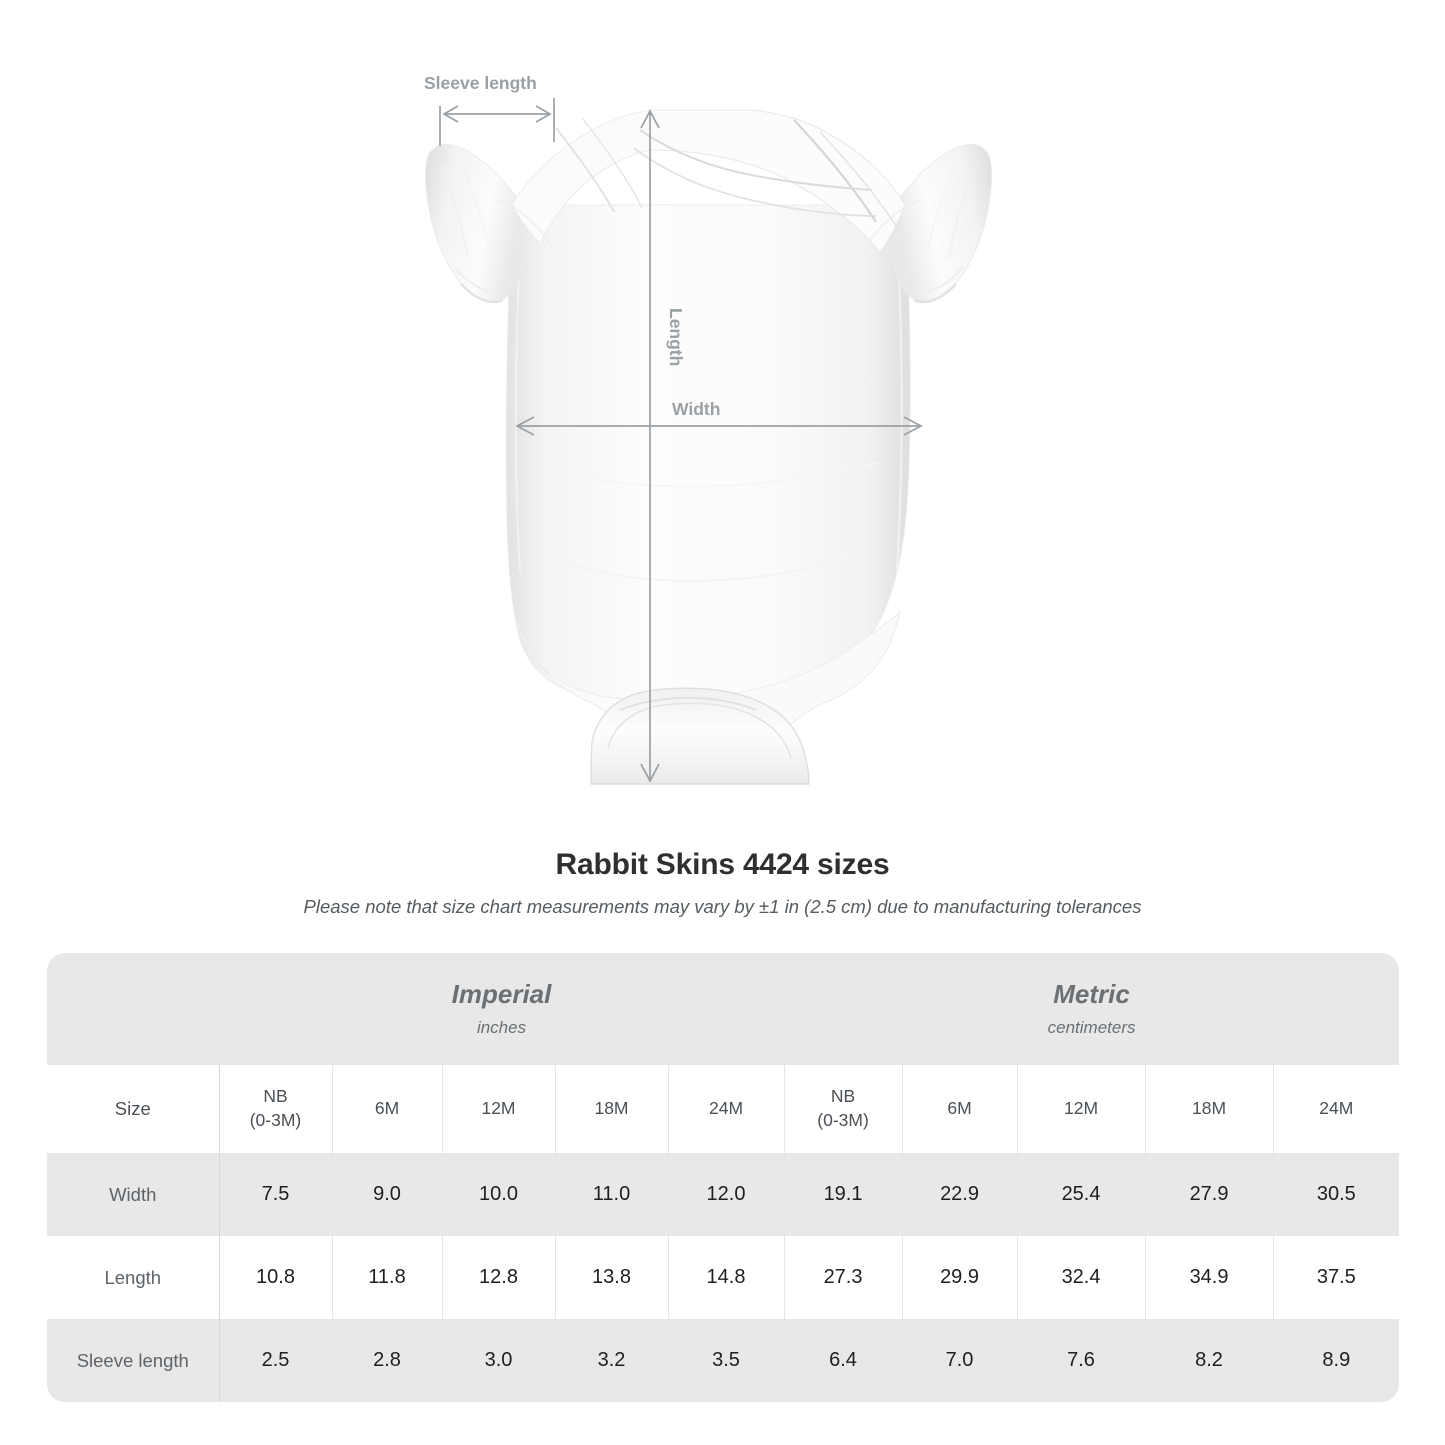 This screenshot has width=1445, height=1445. What do you see at coordinates (709, 181) in the screenshot?
I see `lap-shoulder-neckline` at bounding box center [709, 181].